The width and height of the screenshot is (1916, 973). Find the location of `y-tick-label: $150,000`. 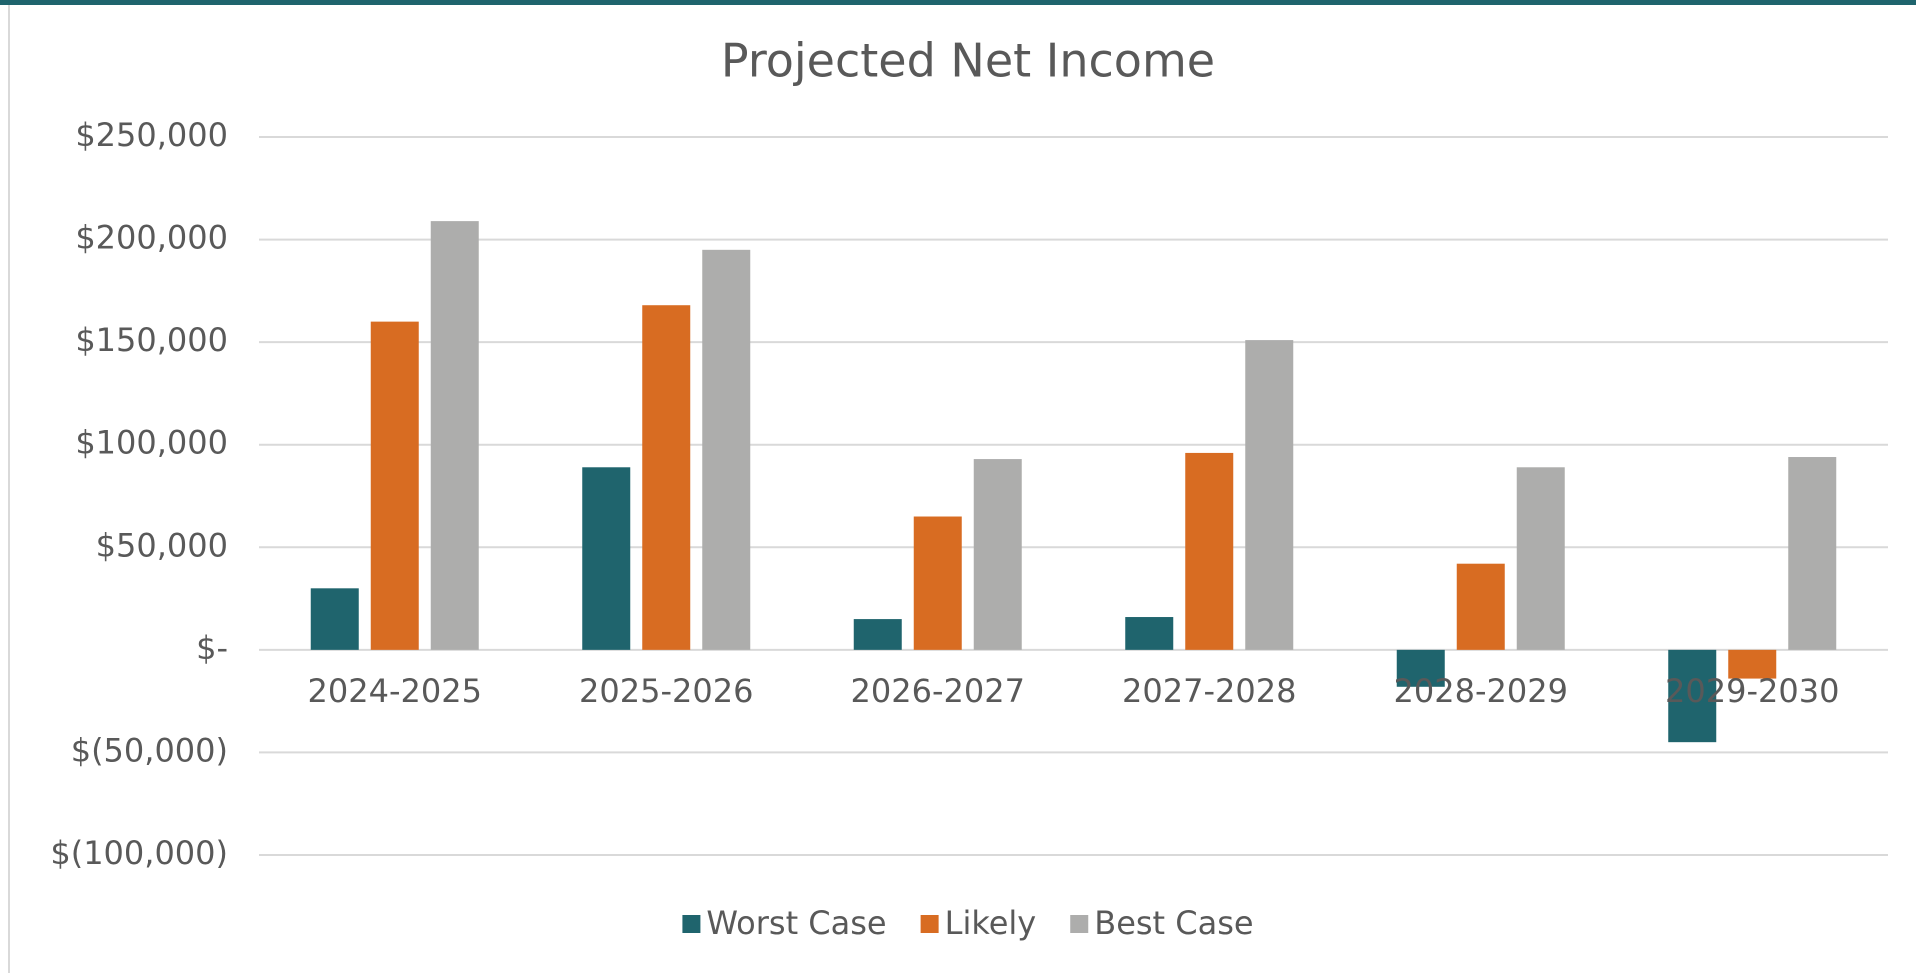

y-tick-label: $150,000 is located at coordinates (151, 340).